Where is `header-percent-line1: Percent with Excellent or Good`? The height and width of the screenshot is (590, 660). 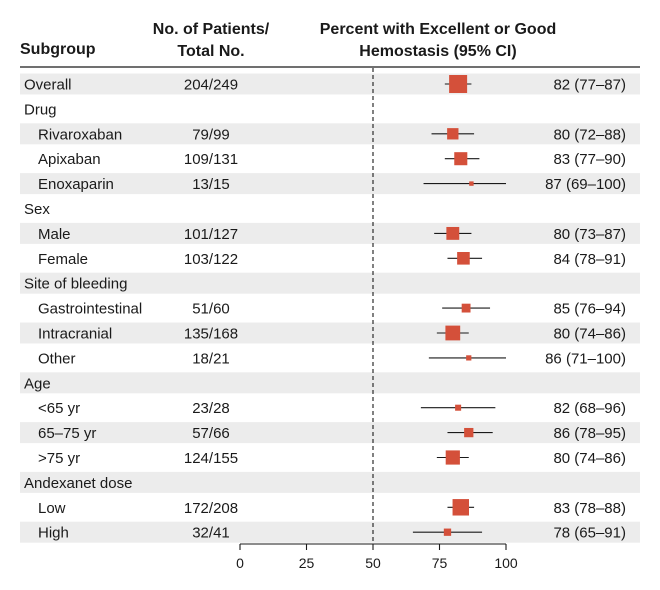 header-percent-line1: Percent with Excellent or Good is located at coordinates (438, 29).